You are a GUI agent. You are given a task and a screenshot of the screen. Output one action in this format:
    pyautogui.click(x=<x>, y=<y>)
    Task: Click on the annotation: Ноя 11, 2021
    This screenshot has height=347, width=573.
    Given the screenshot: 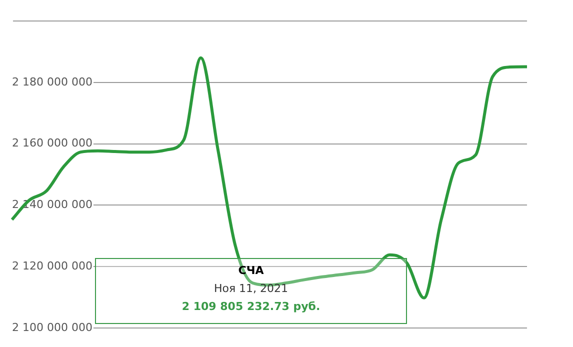 What is the action you would take?
    pyautogui.click(x=251, y=288)
    